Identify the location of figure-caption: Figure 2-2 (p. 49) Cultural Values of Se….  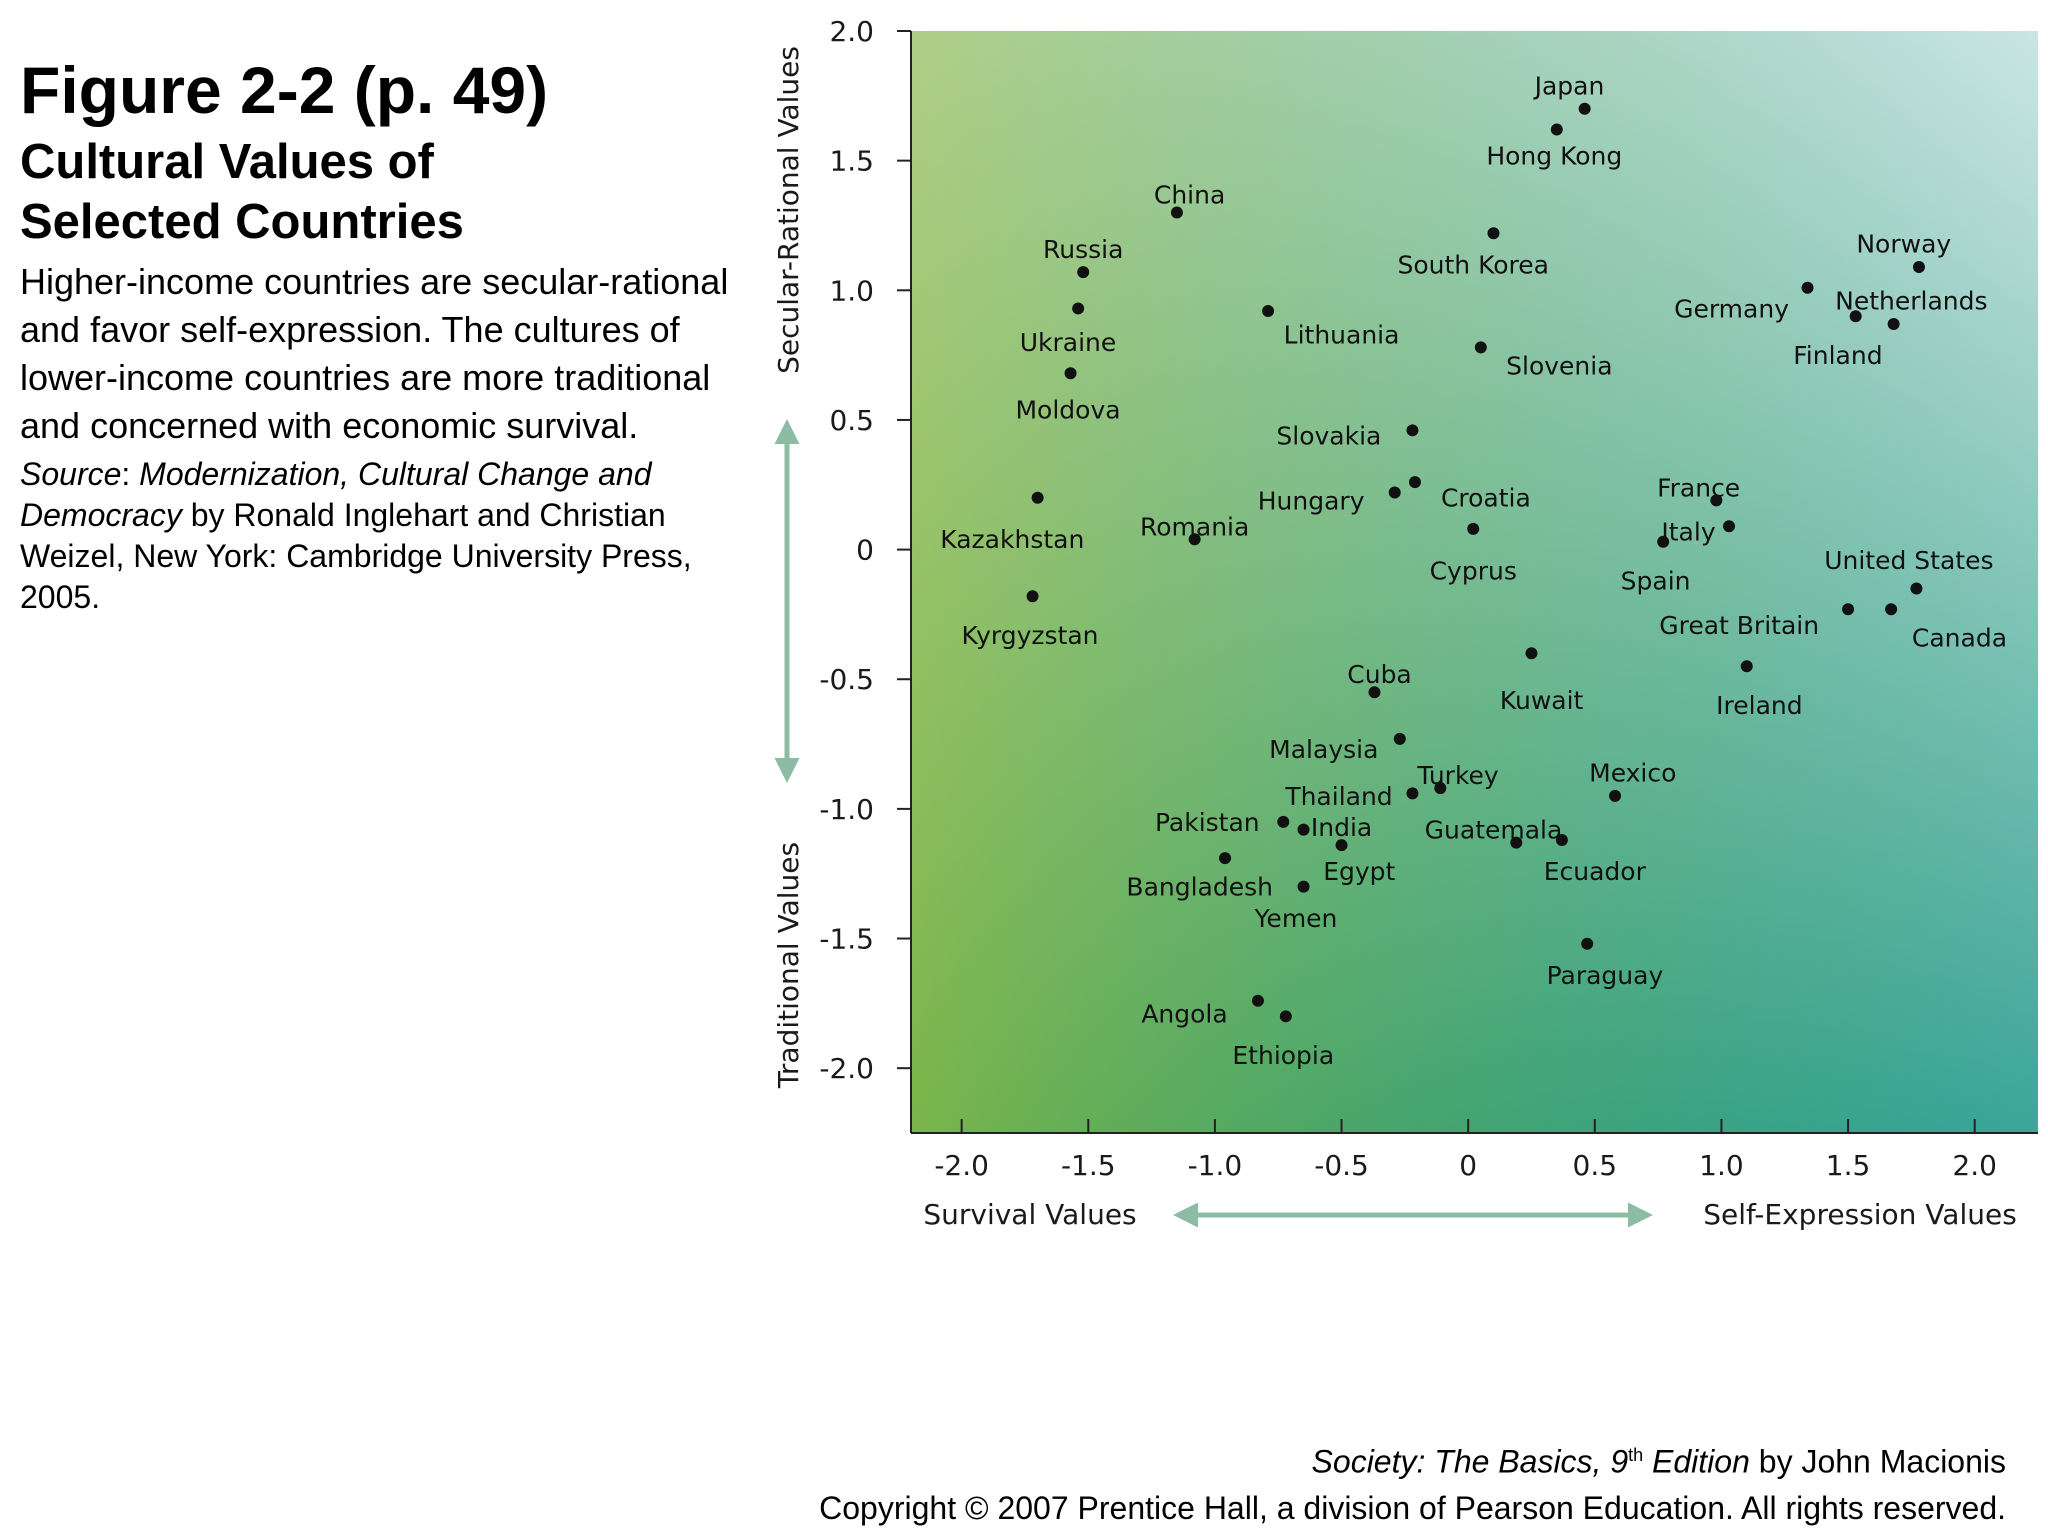
(380, 335).